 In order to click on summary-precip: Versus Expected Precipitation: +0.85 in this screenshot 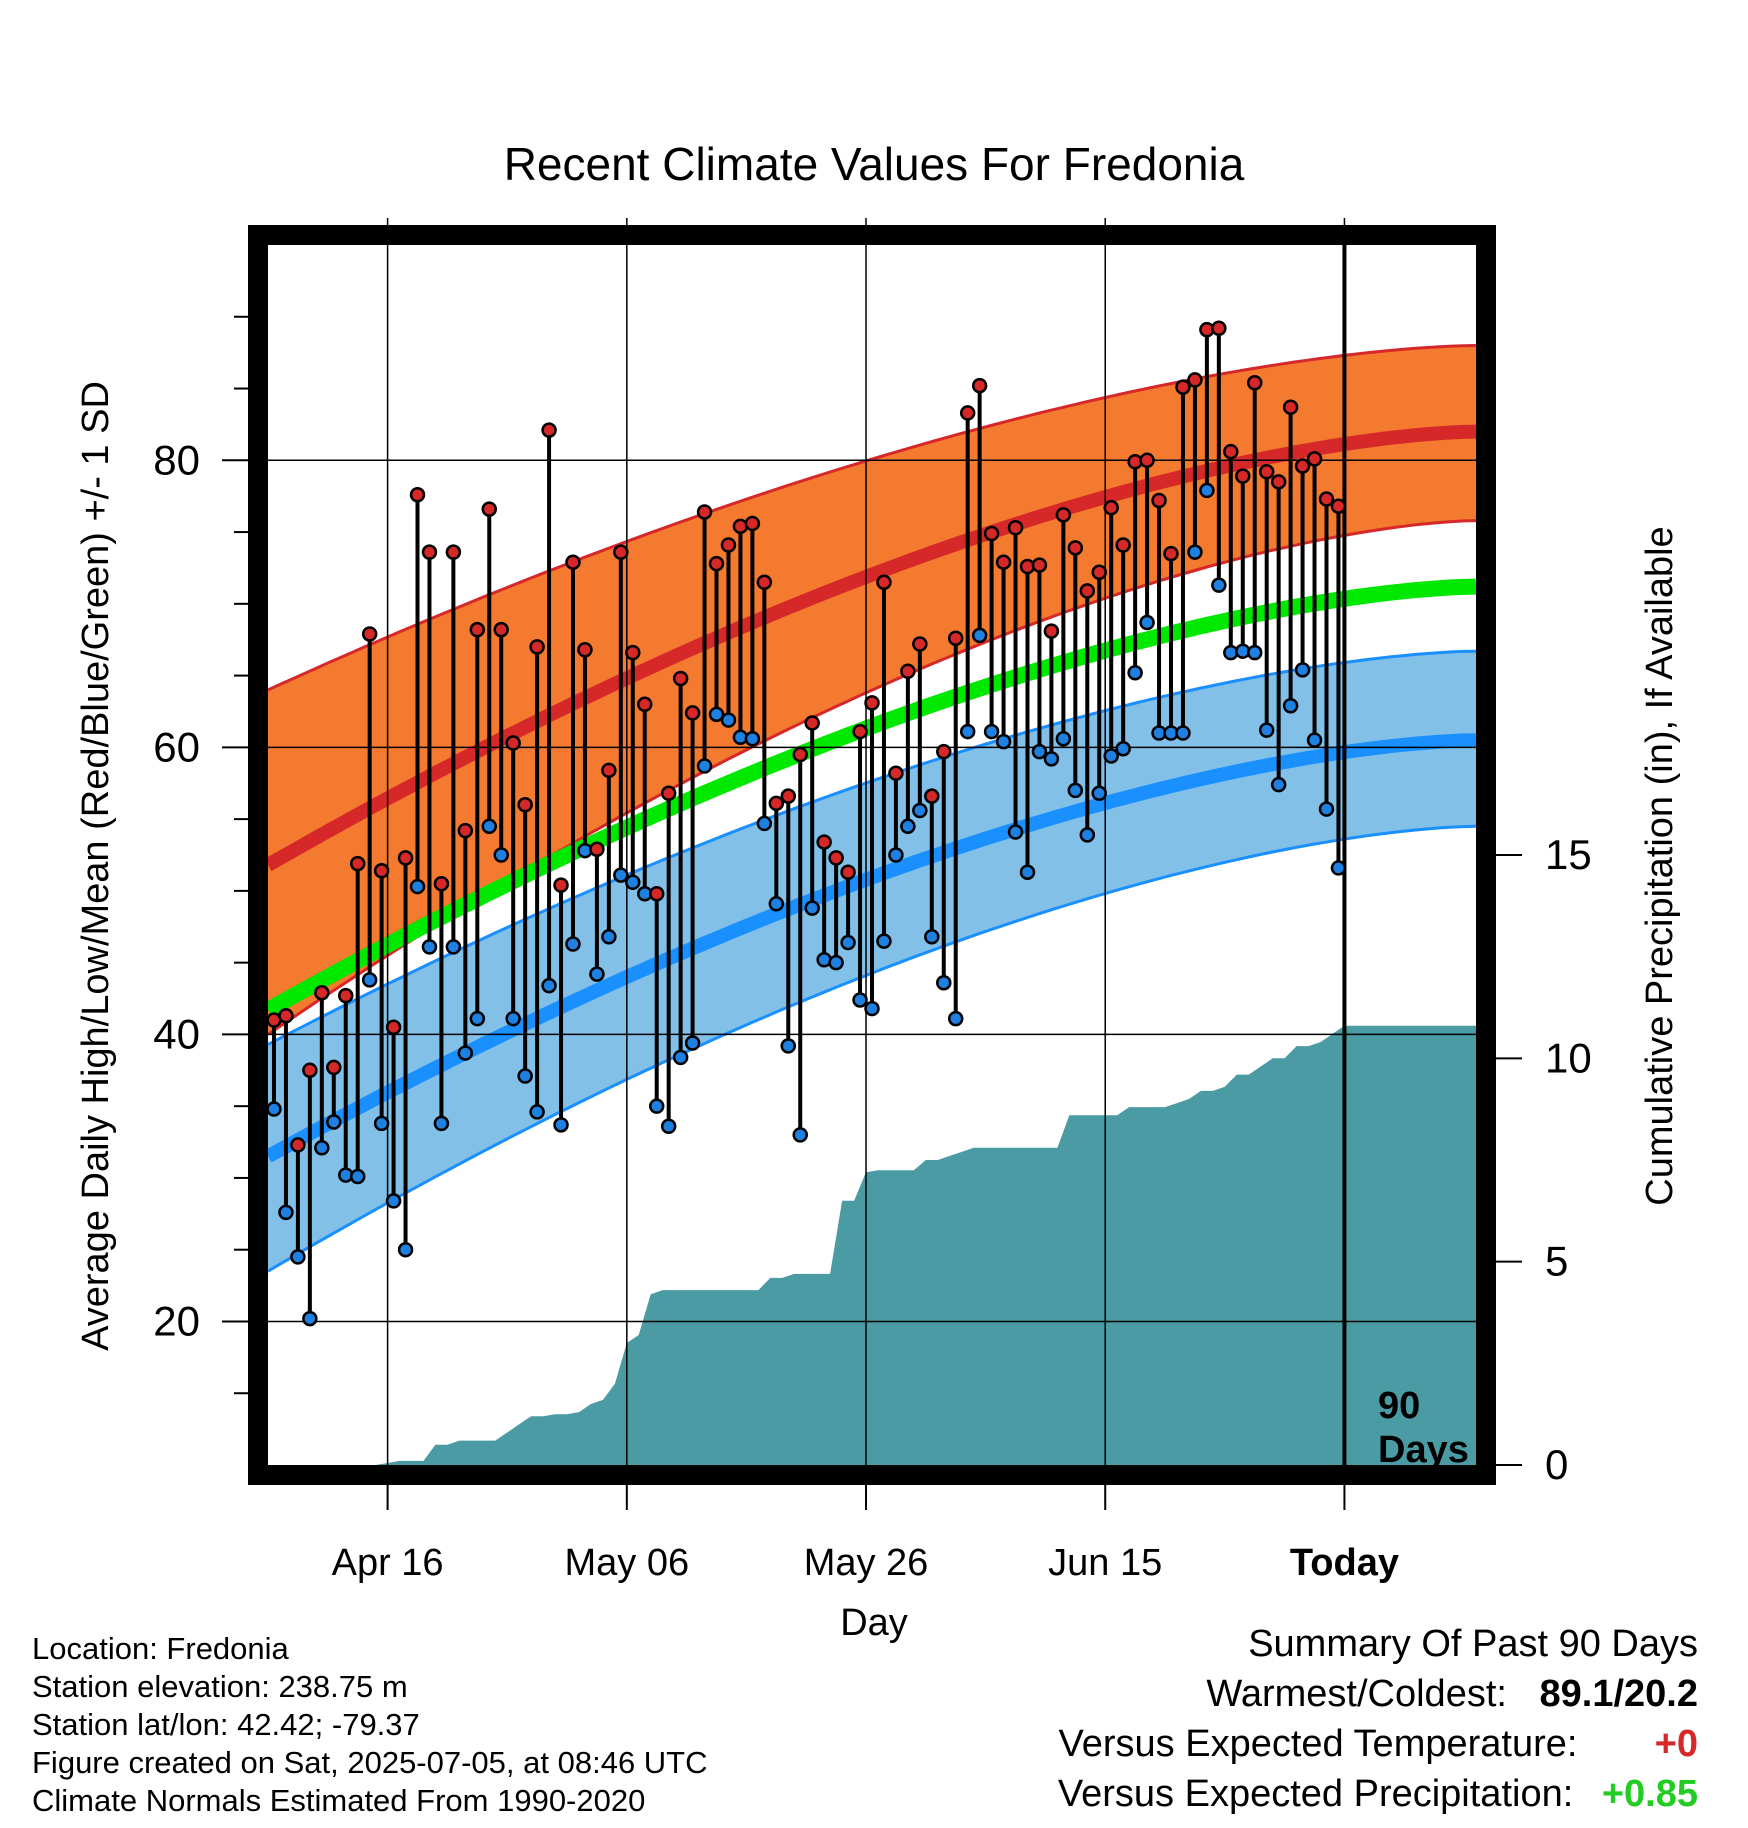, I will do `click(1378, 1794)`.